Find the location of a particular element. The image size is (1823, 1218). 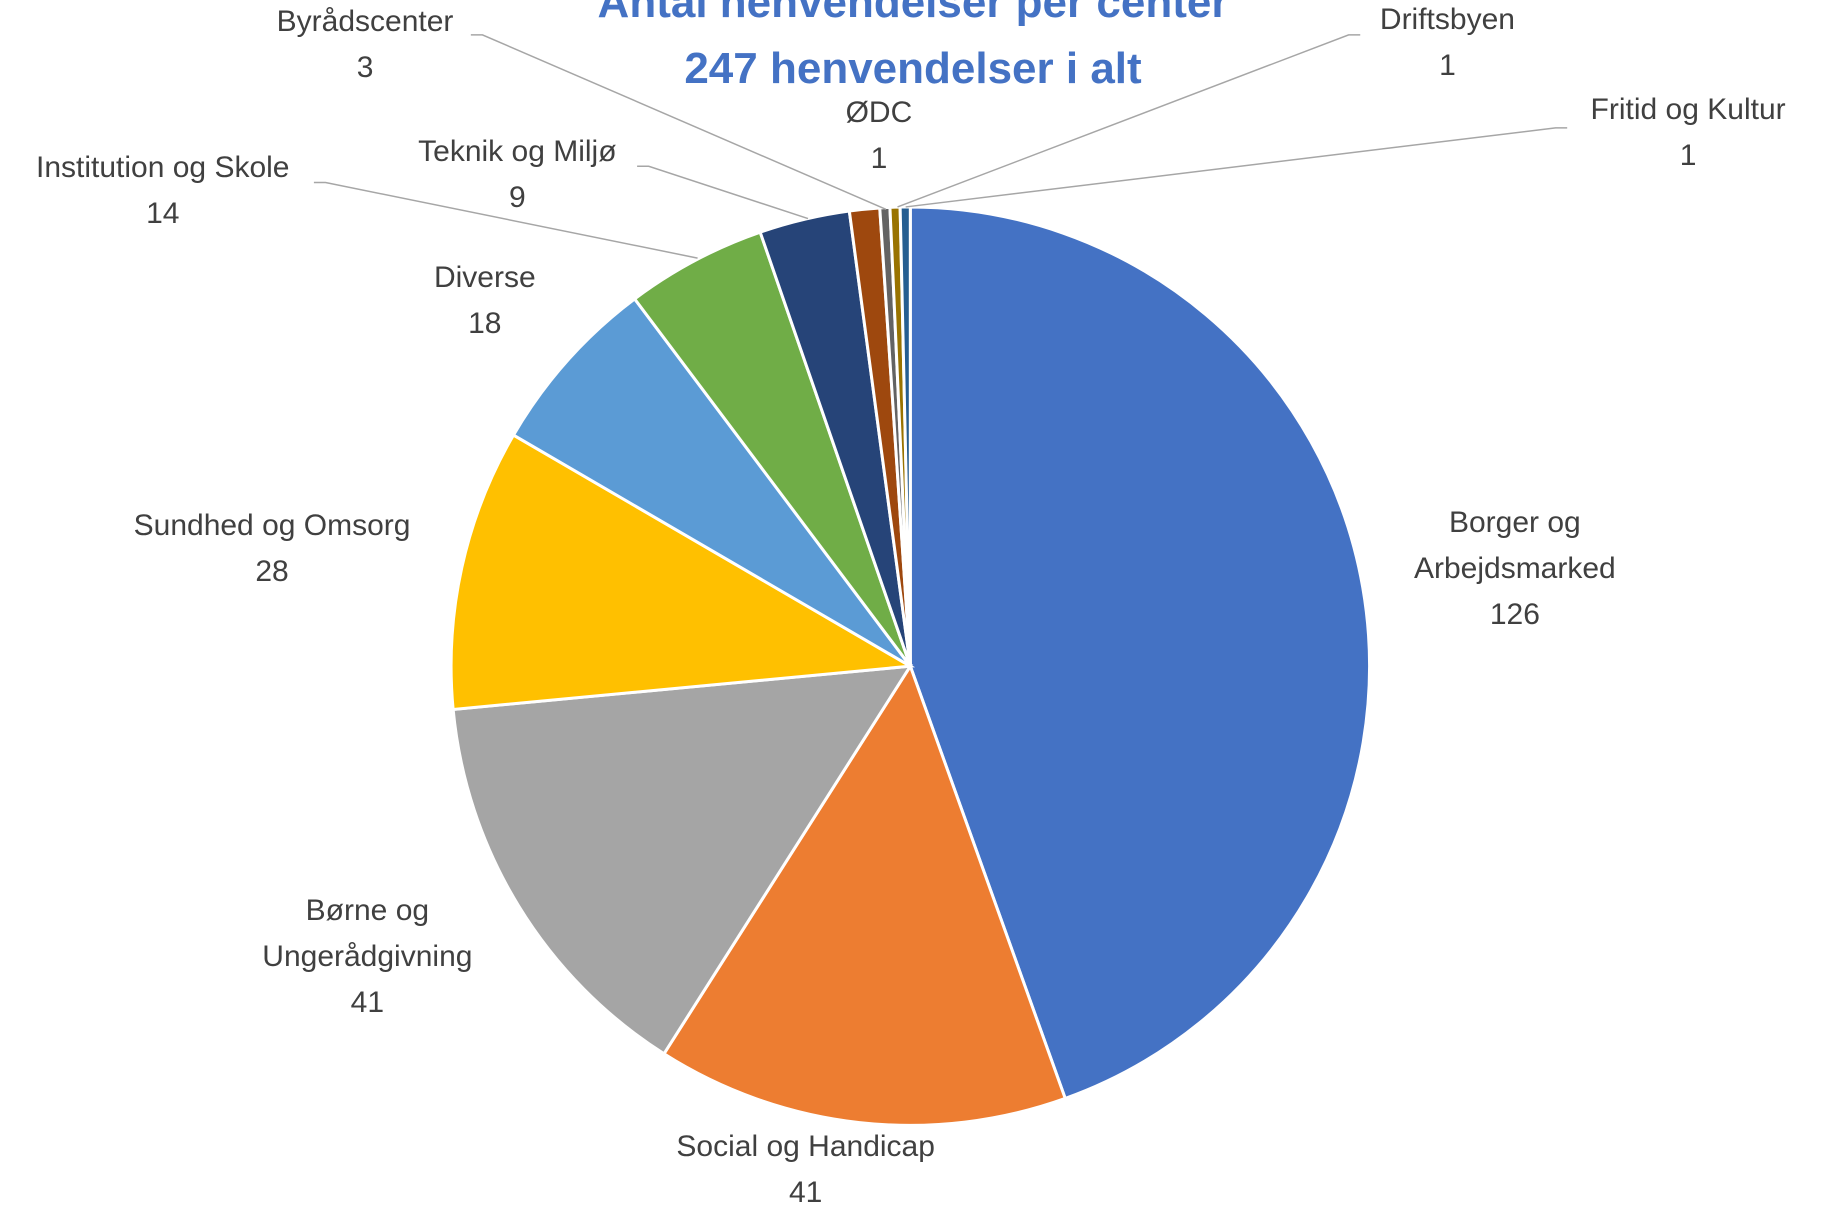

label-name: Teknik og Miljø is located at coordinates (517, 152).